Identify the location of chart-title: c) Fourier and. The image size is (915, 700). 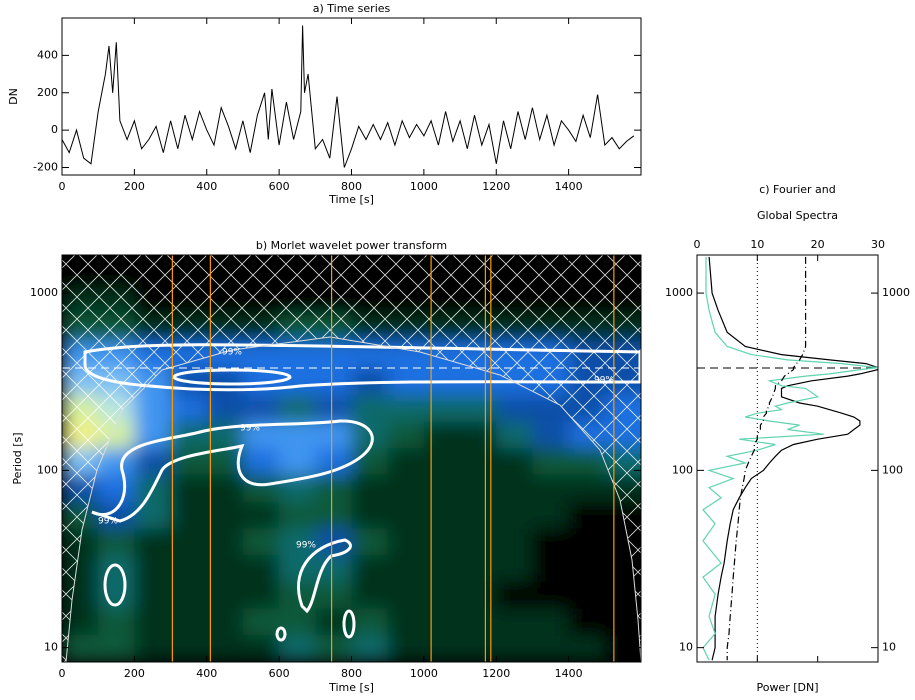
(797, 189).